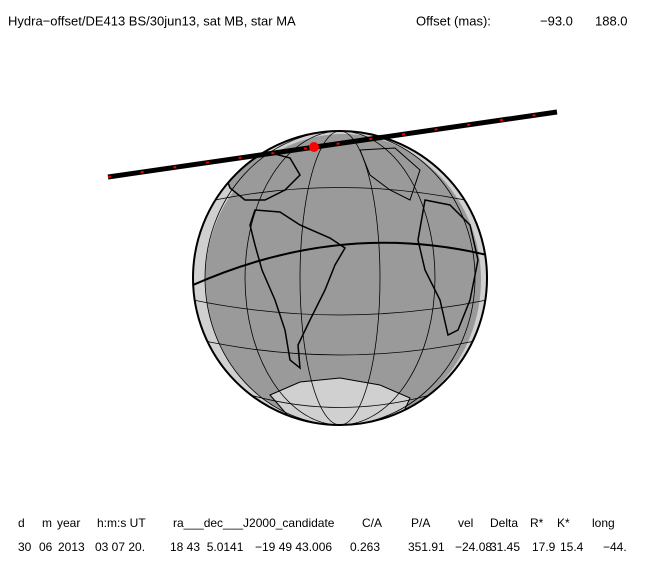 This screenshot has height=568, width=647. Describe the element at coordinates (293, 547) in the screenshot. I see `cell: −19 49 43.006` at that location.